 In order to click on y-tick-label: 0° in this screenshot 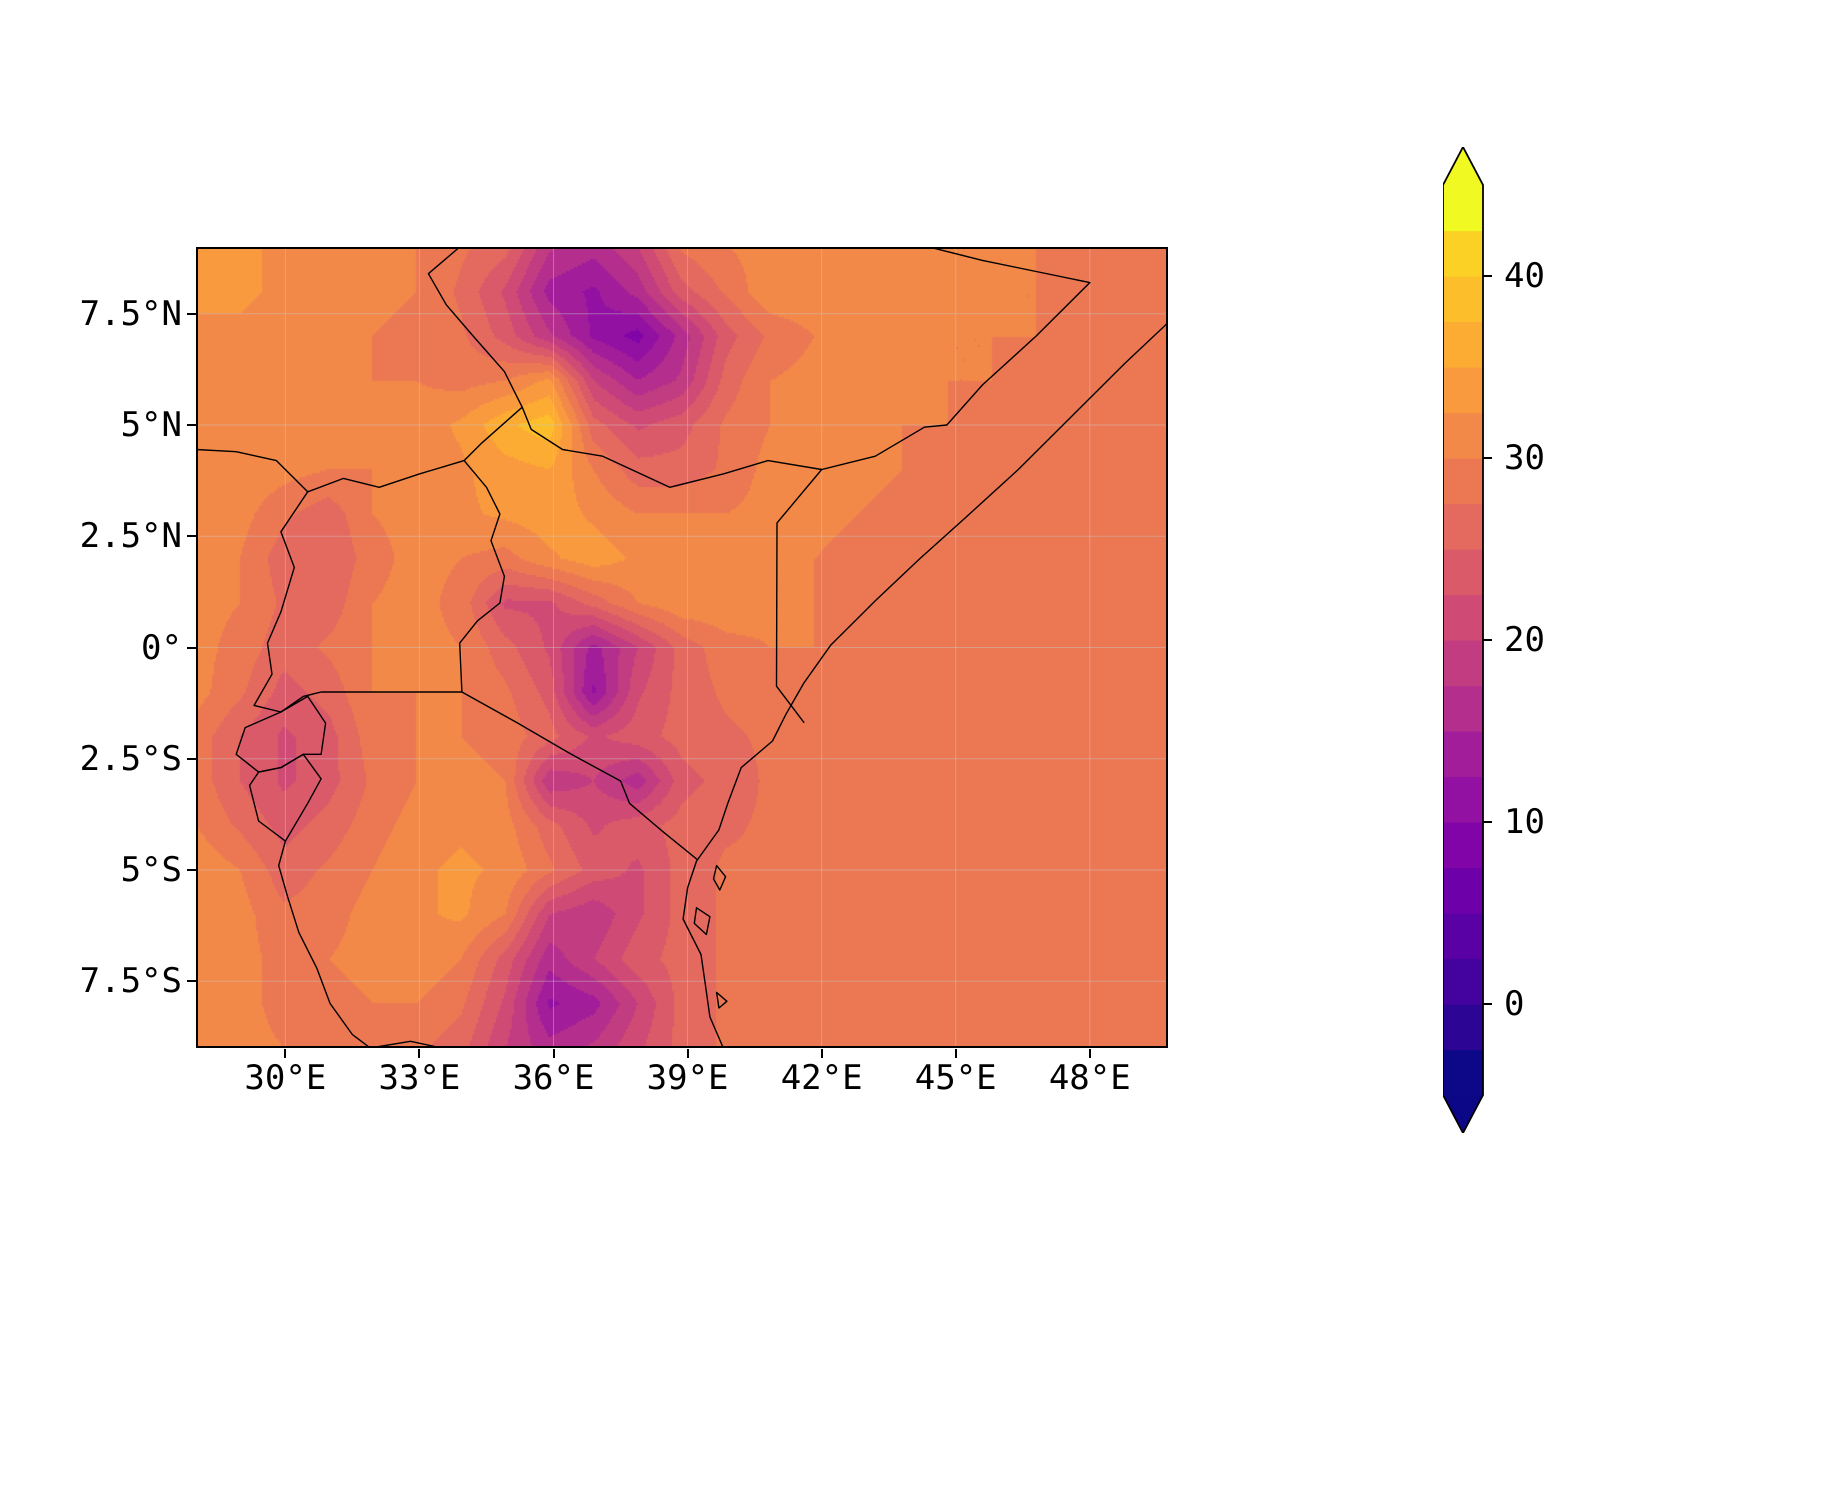, I will do `click(161, 647)`.